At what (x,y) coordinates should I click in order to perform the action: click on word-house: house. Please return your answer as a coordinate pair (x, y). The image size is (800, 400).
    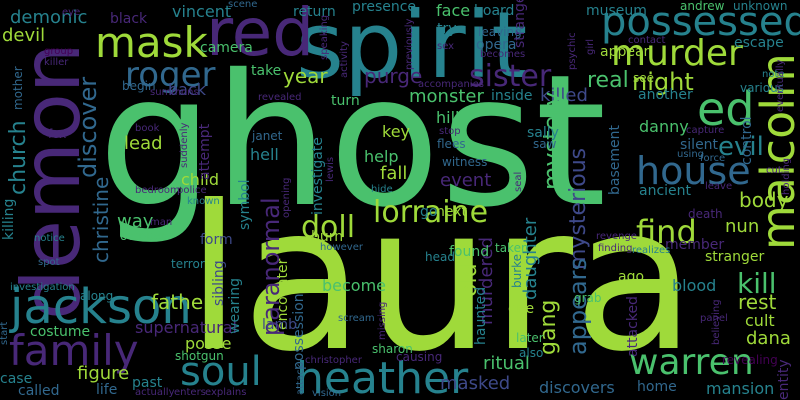
    Looking at the image, I should click on (693, 171).